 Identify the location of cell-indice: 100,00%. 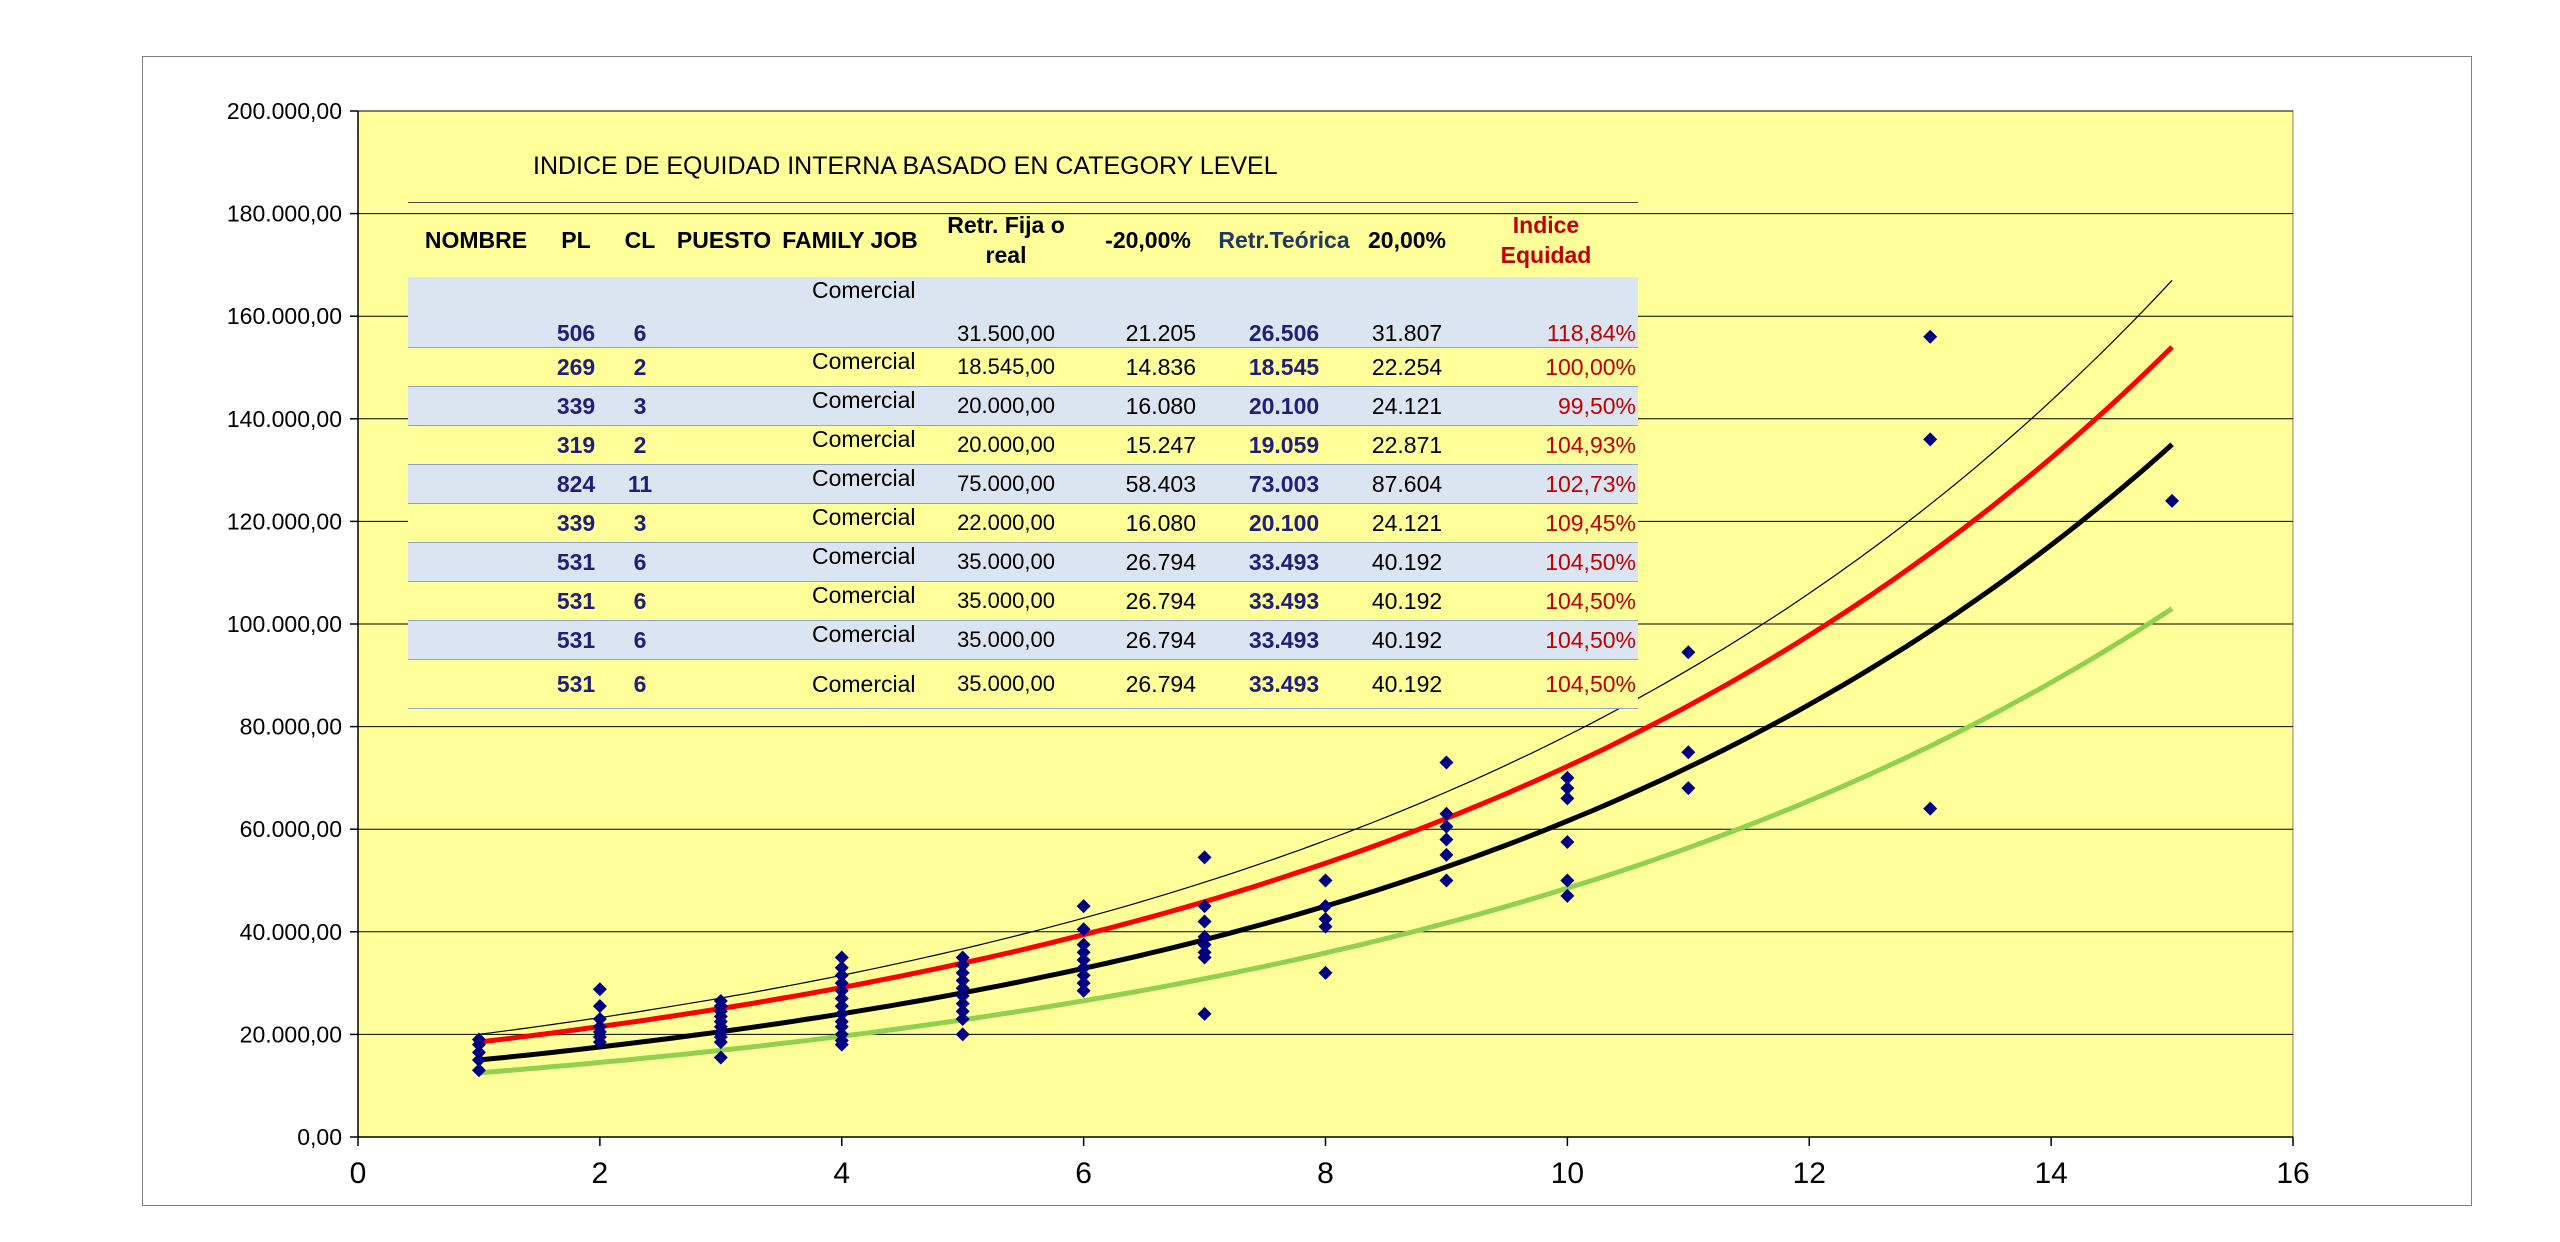
(1546, 367).